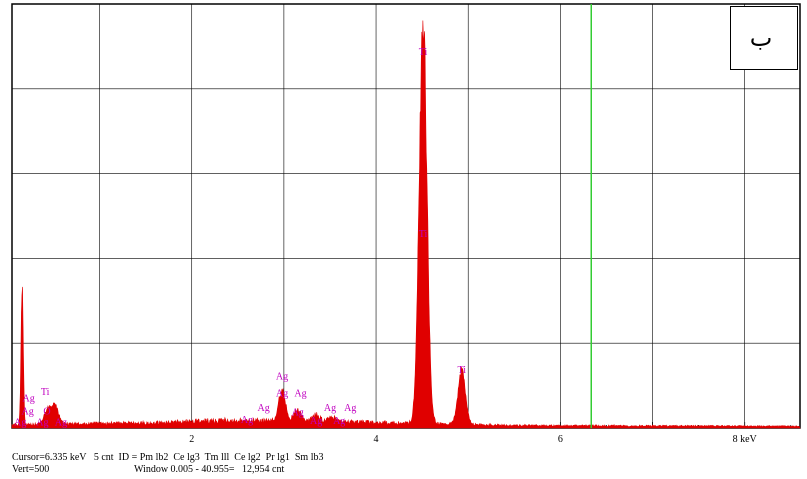  What do you see at coordinates (376, 439) in the screenshot?
I see `x-tick-label: 4` at bounding box center [376, 439].